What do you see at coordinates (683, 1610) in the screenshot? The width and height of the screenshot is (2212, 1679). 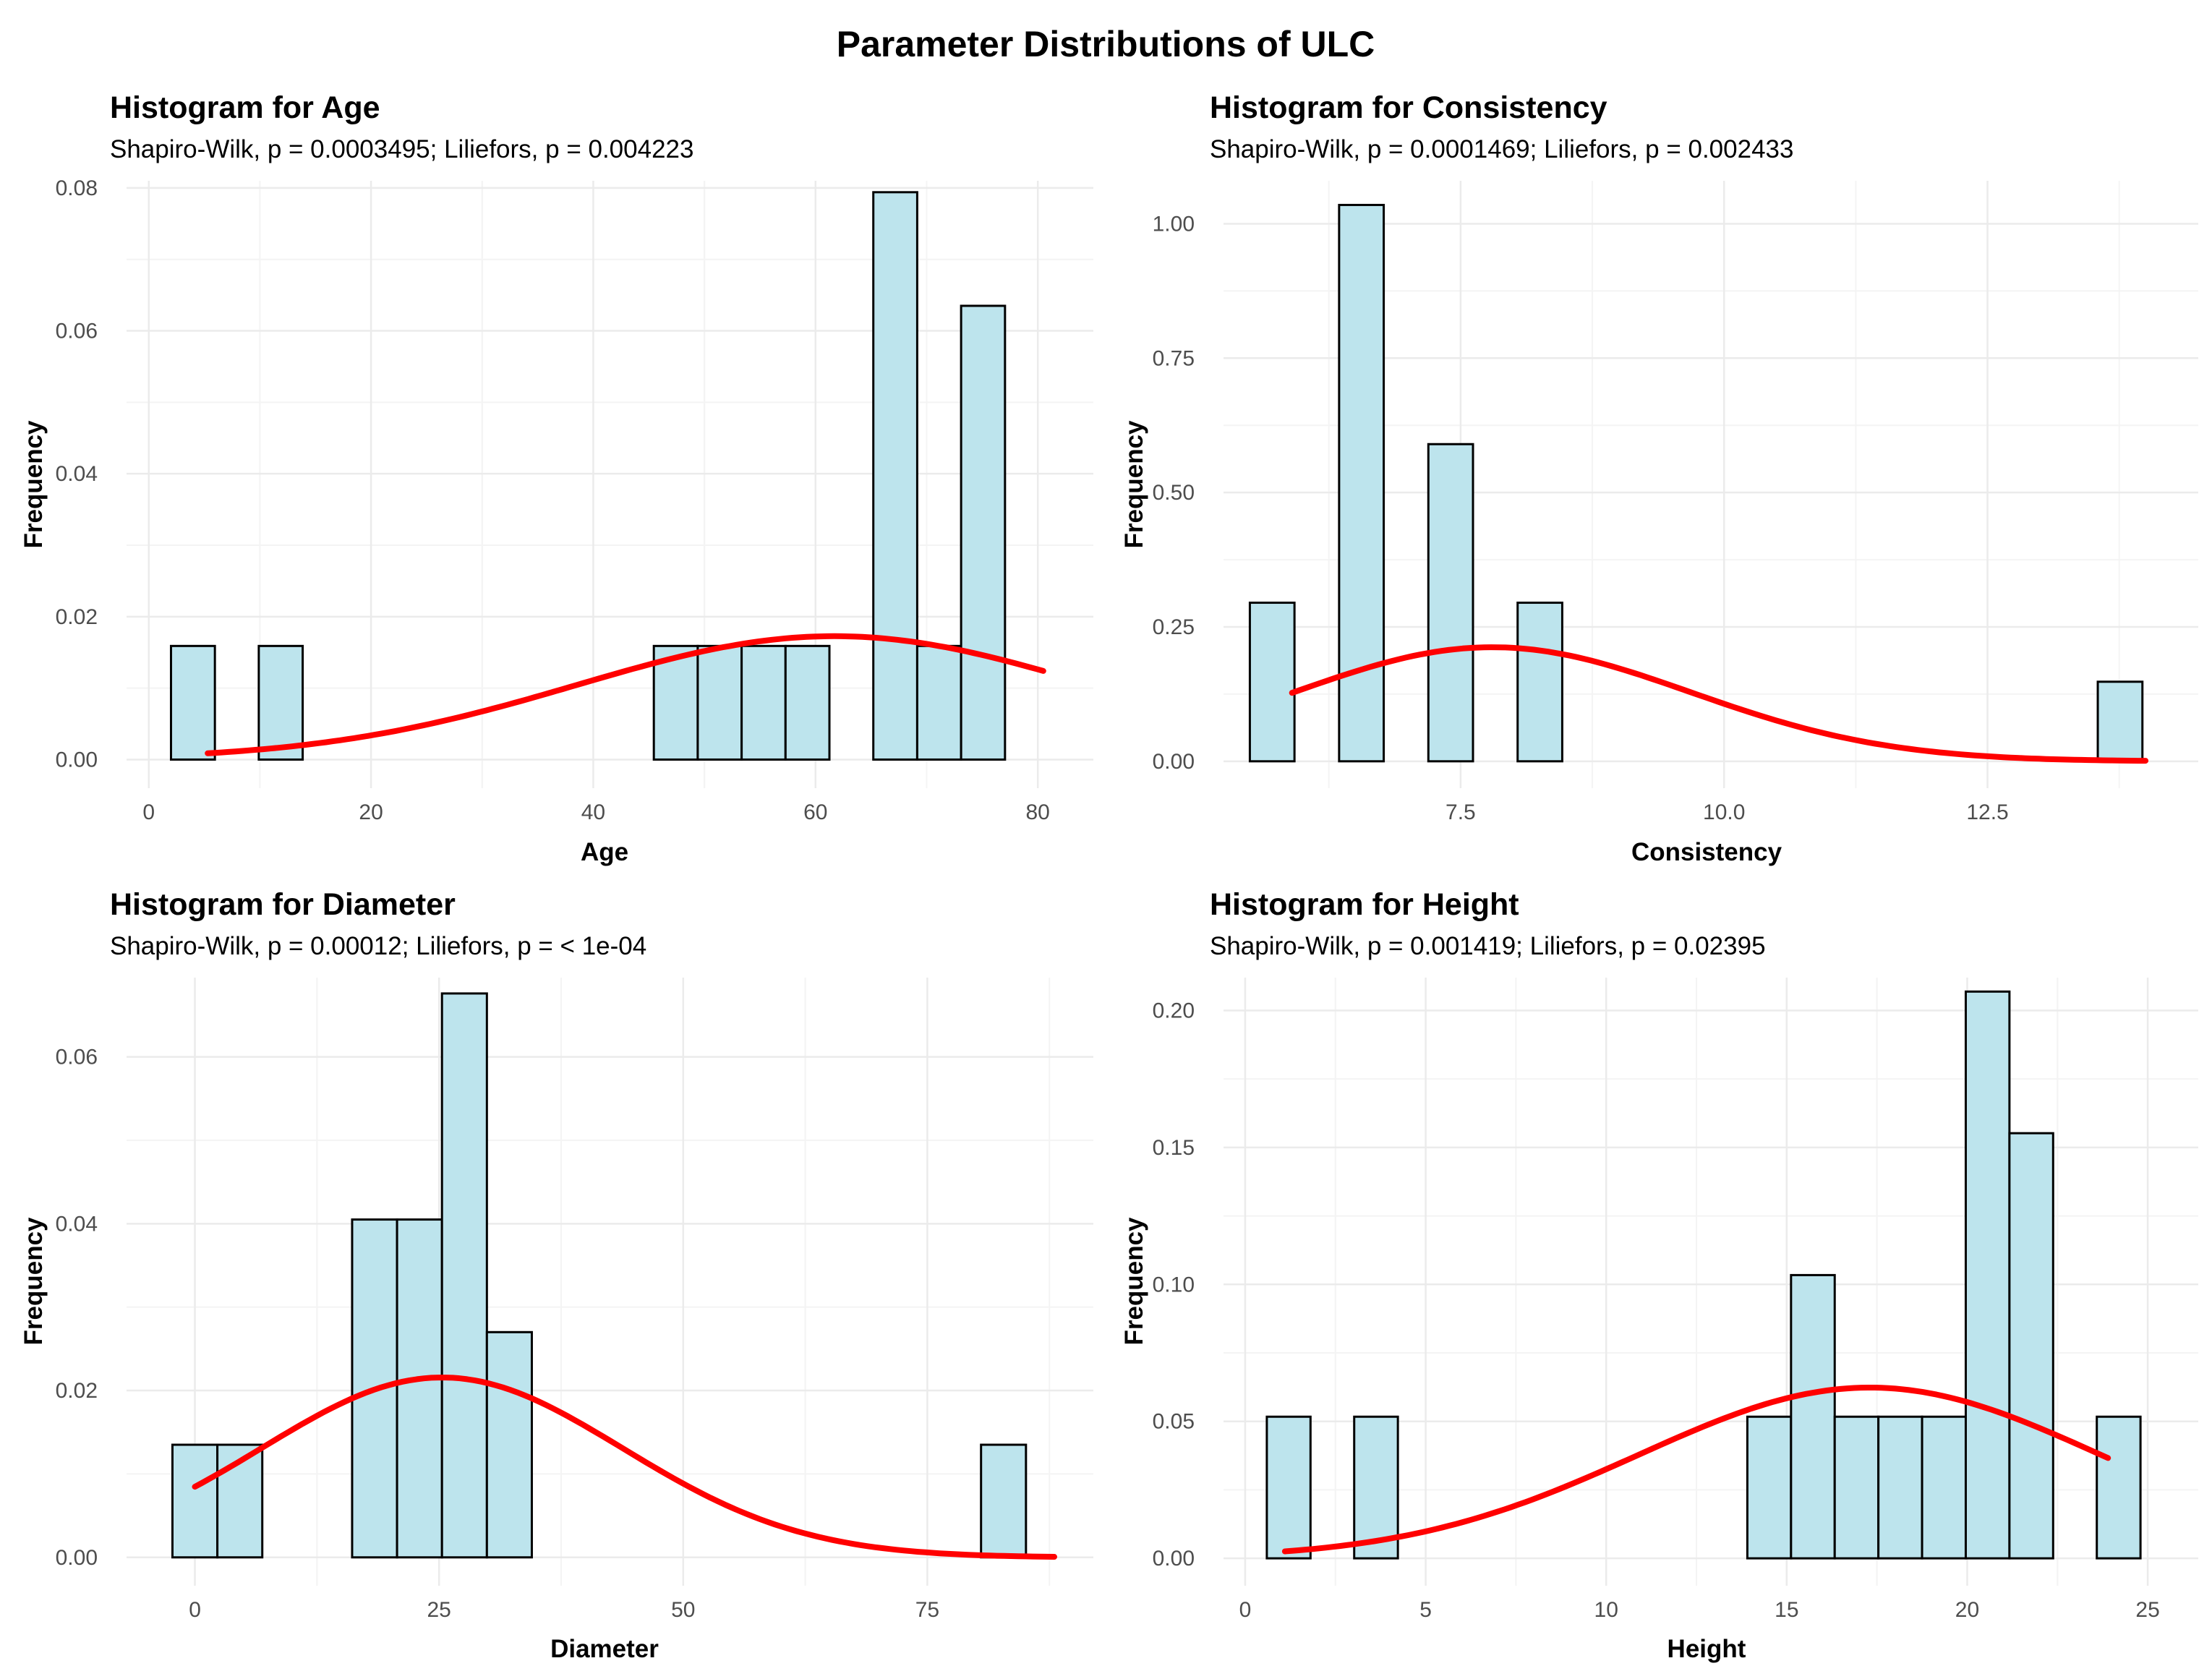 I see `x-tick-label: 50` at bounding box center [683, 1610].